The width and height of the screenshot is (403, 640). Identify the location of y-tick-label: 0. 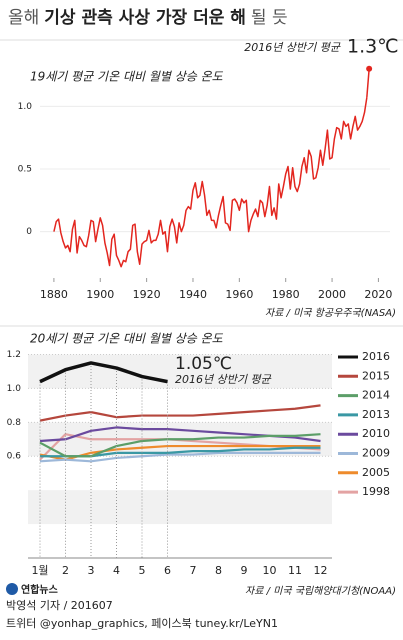
(29, 232).